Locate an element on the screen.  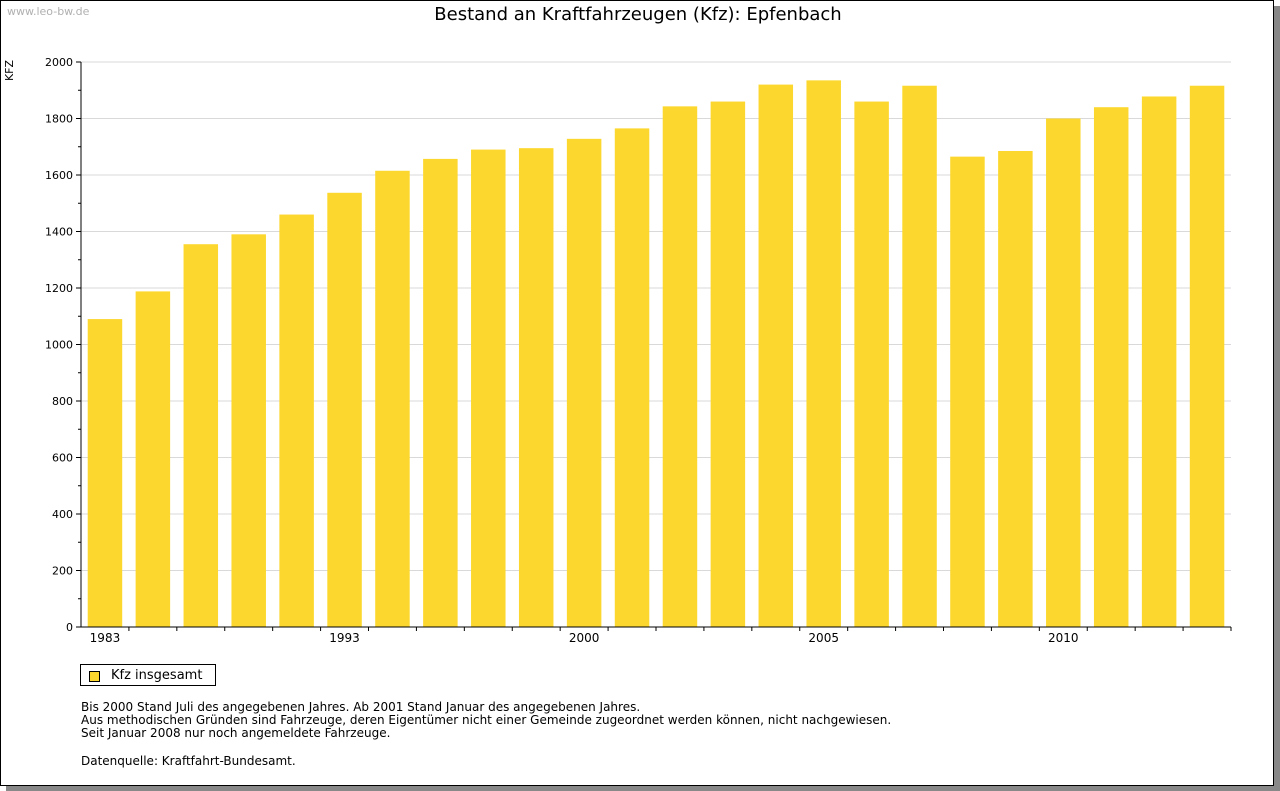
y-tick-label: 1400 is located at coordinates (59, 232).